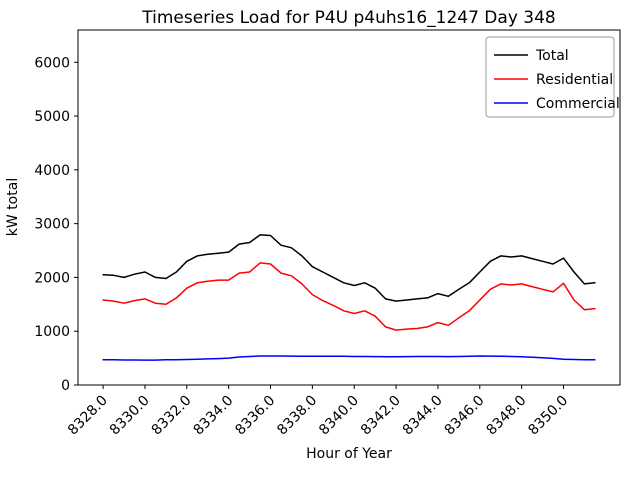  I want to click on legend-label-commercial: Commercial, so click(578, 104).